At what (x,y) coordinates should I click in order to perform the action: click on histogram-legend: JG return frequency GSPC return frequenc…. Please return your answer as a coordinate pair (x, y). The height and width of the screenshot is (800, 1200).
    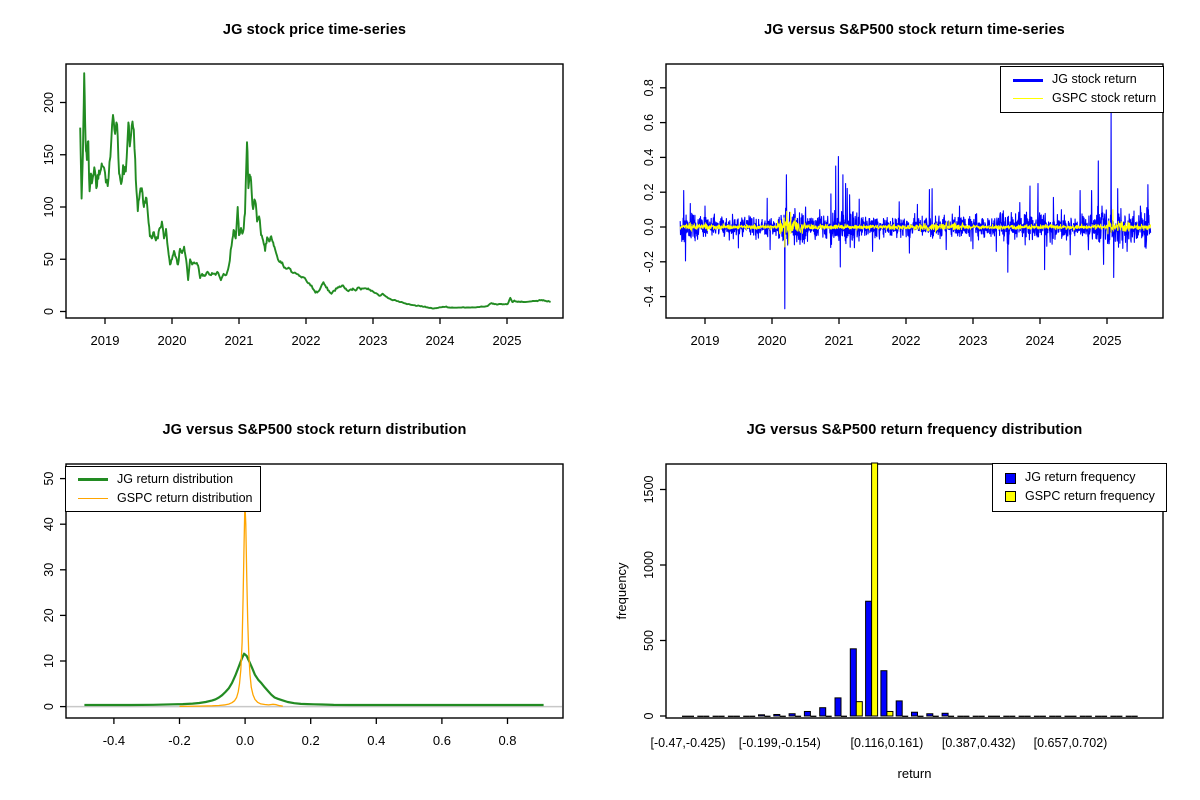
    Looking at the image, I should click on (1079, 487).